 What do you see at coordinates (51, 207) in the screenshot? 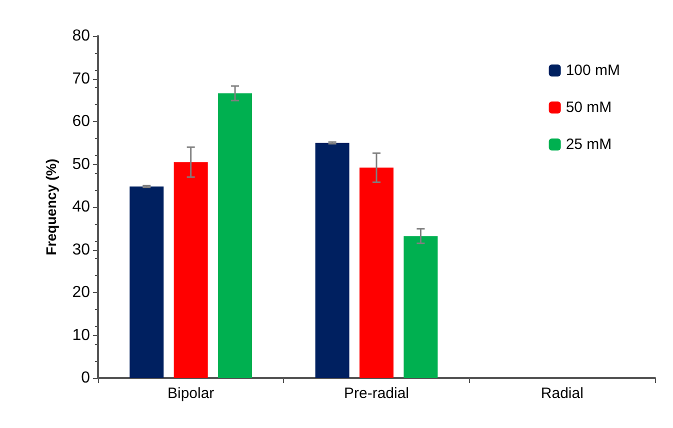
I see `y-axis-title: Frequency (%)` at bounding box center [51, 207].